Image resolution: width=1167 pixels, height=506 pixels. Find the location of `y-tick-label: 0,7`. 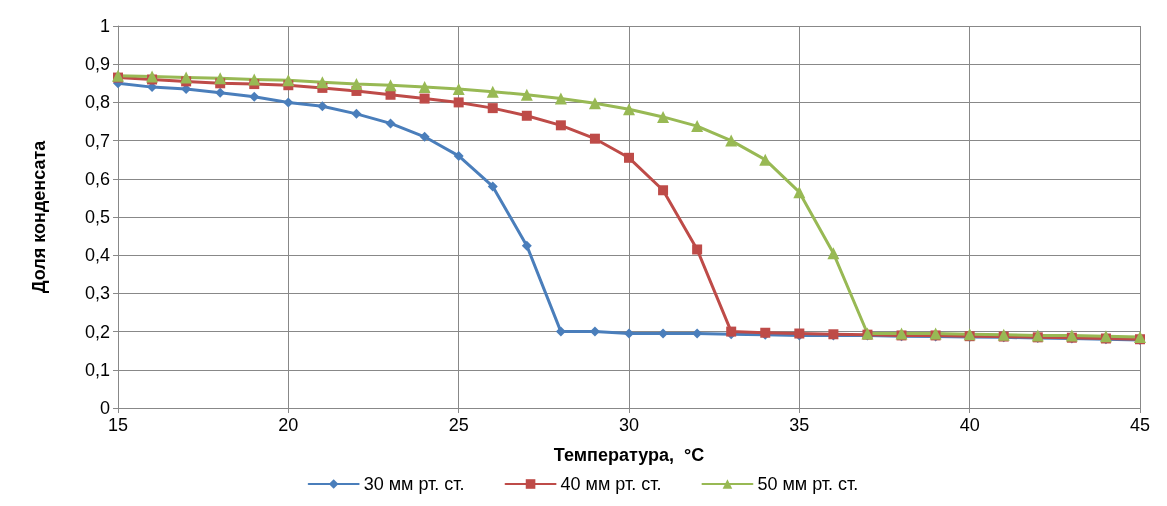

y-tick-label: 0,7 is located at coordinates (97, 140).